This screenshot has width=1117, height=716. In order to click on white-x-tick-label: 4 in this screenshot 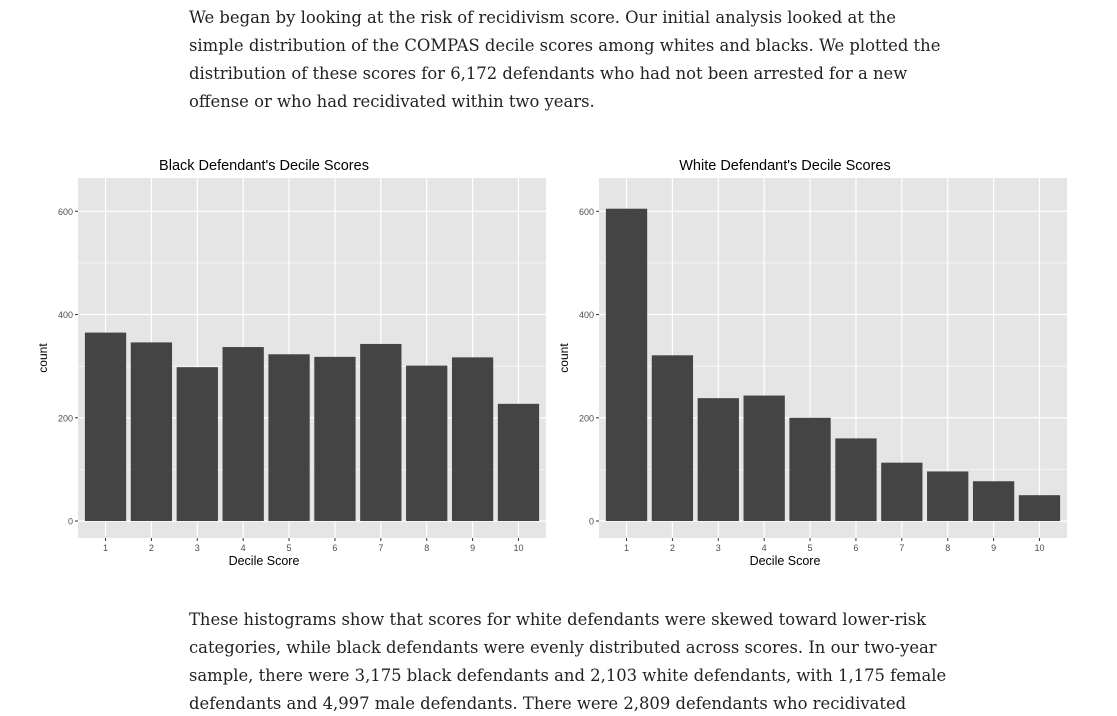, I will do `click(764, 548)`.